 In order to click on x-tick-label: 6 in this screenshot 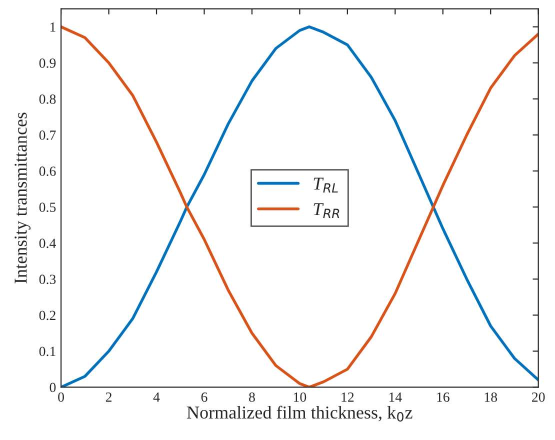, I will do `click(204, 397)`.